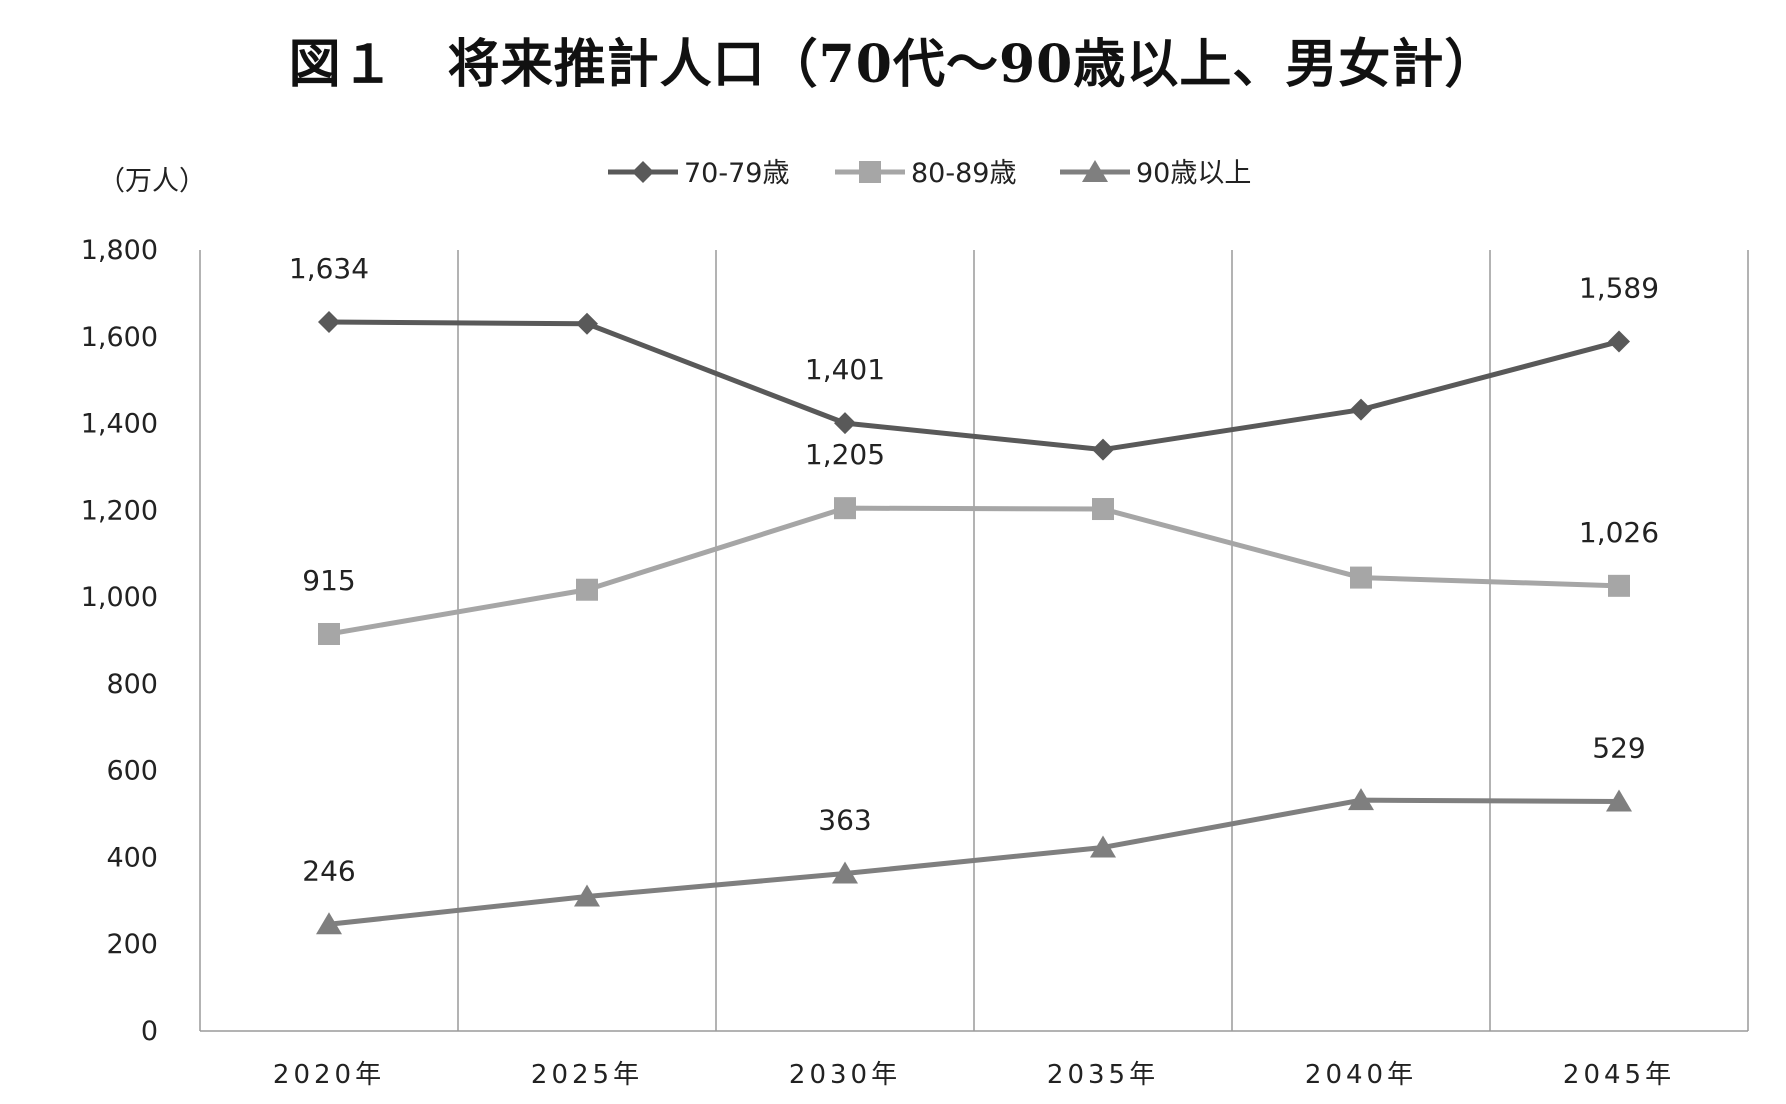  Describe the element at coordinates (1619, 288) in the screenshot. I see `data-label: 1,589` at that location.